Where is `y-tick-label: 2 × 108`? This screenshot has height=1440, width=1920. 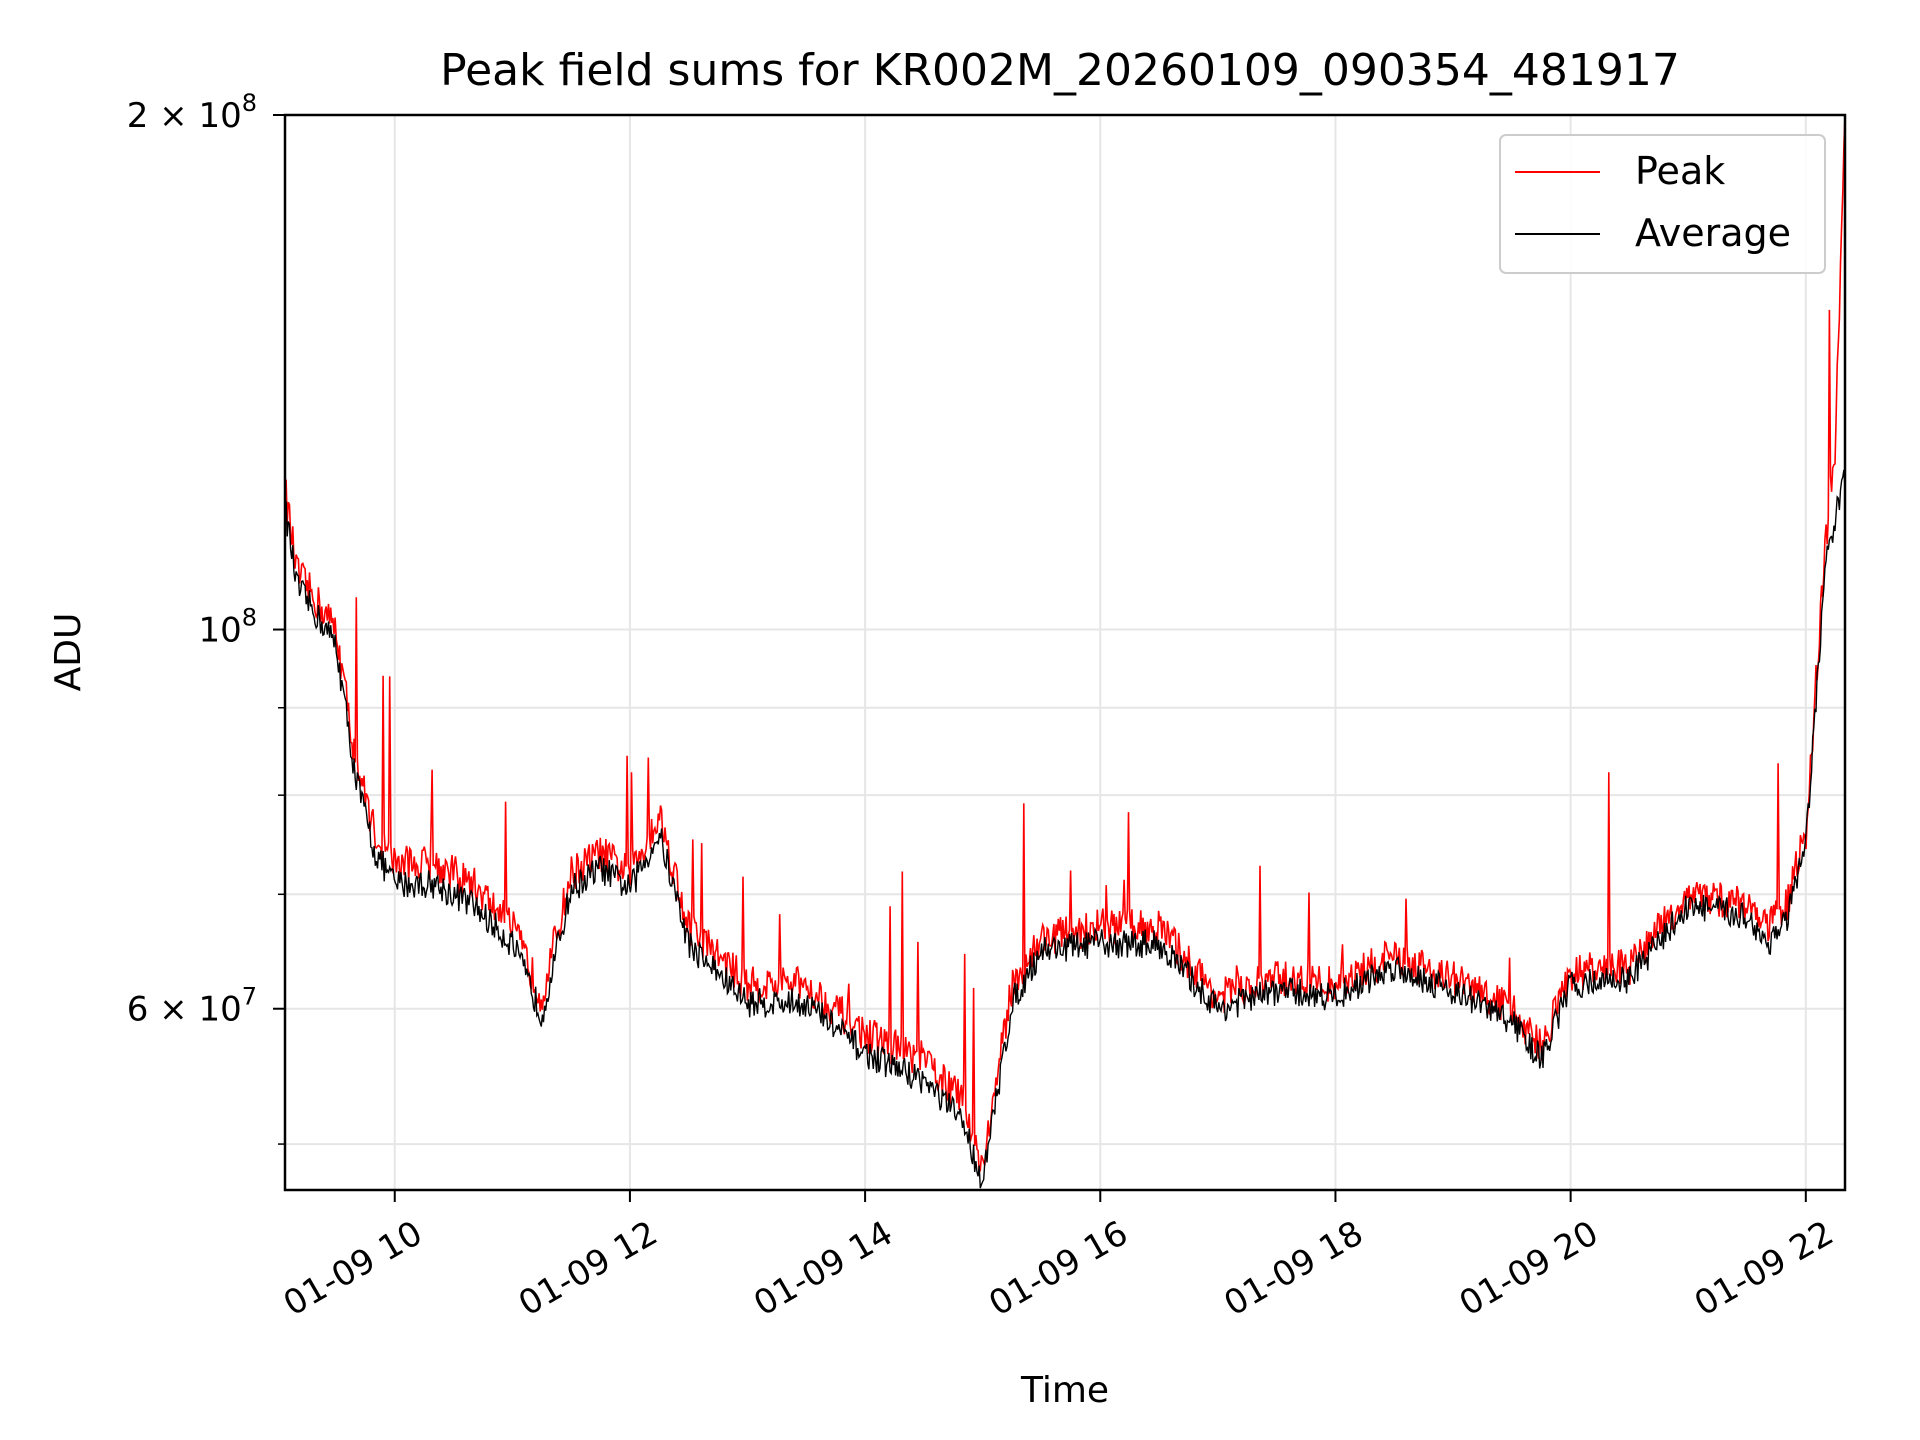 y-tick-label: 2 × 108 is located at coordinates (192, 112).